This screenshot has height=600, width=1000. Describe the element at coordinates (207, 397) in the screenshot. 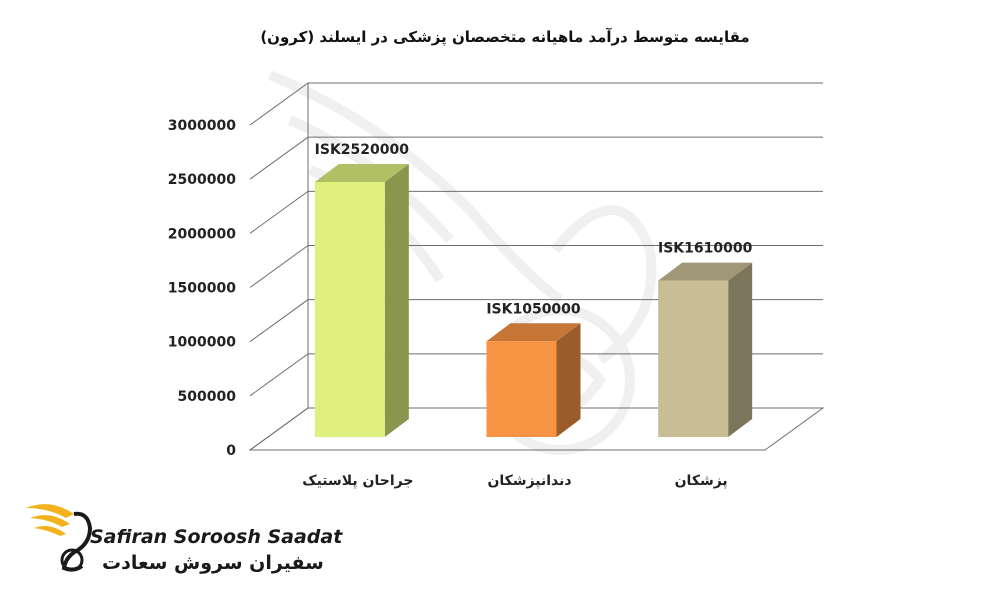

I see `y-tick-label: 500000` at that location.